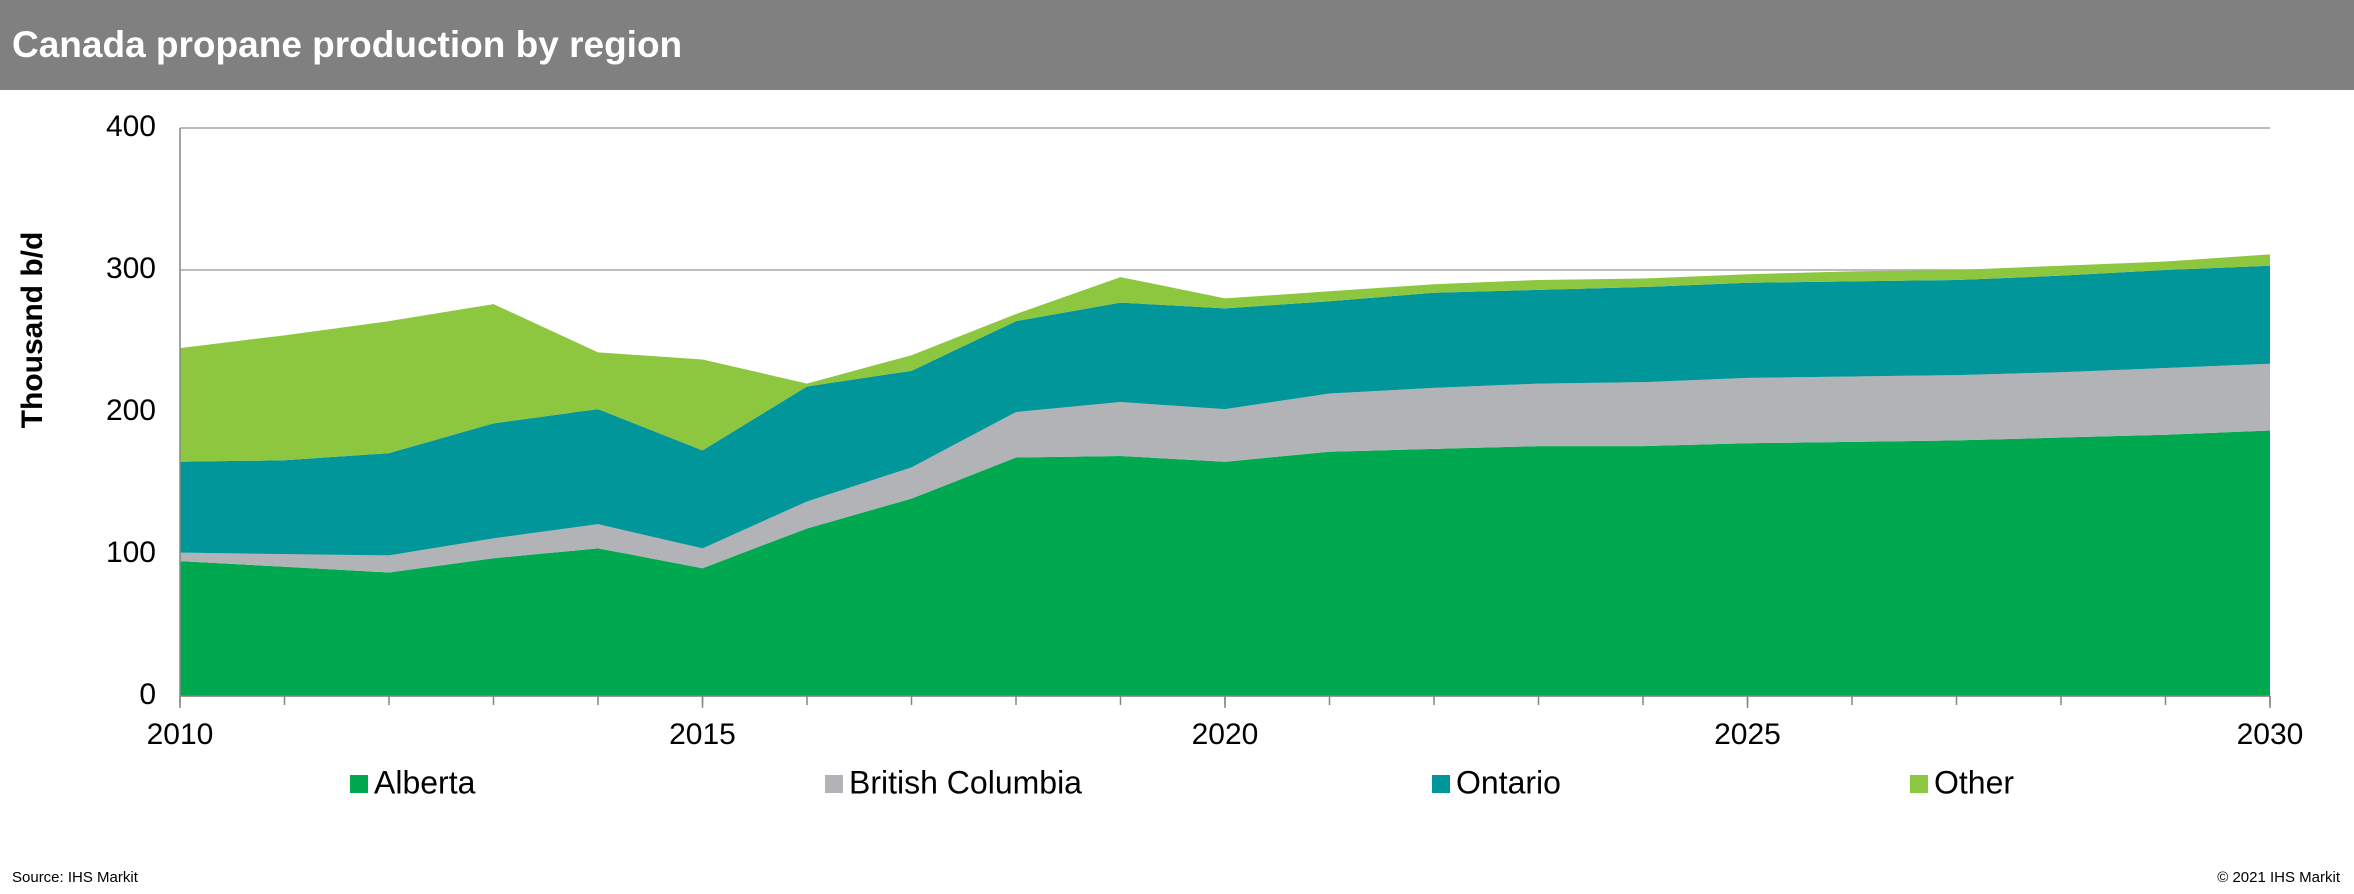 The width and height of the screenshot is (2354, 894). Describe the element at coordinates (1225, 734) in the screenshot. I see `x-tick-label: 2020` at that location.